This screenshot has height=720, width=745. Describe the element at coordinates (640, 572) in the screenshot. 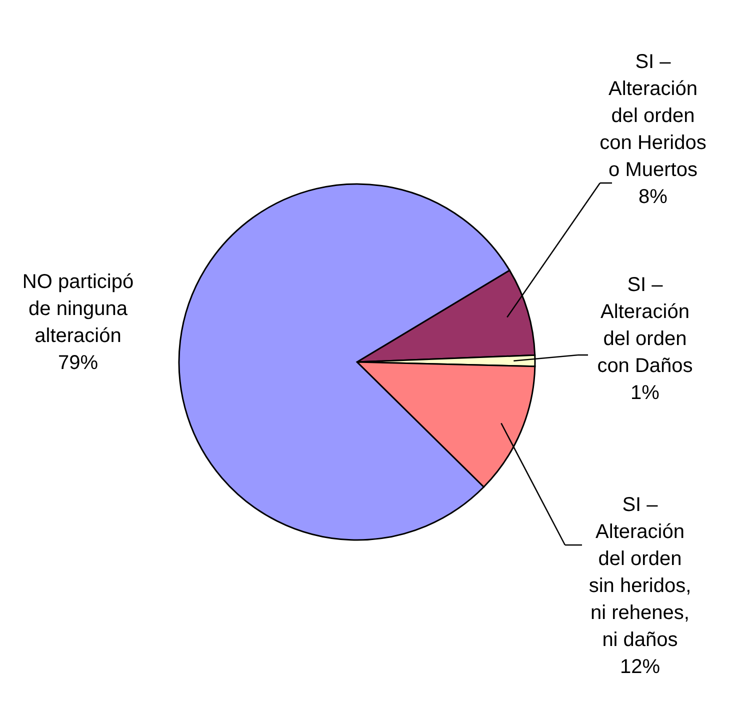

I see `slice-label: SI – Alteración del orden sin heridos, ni rehenes, ni daños` at that location.